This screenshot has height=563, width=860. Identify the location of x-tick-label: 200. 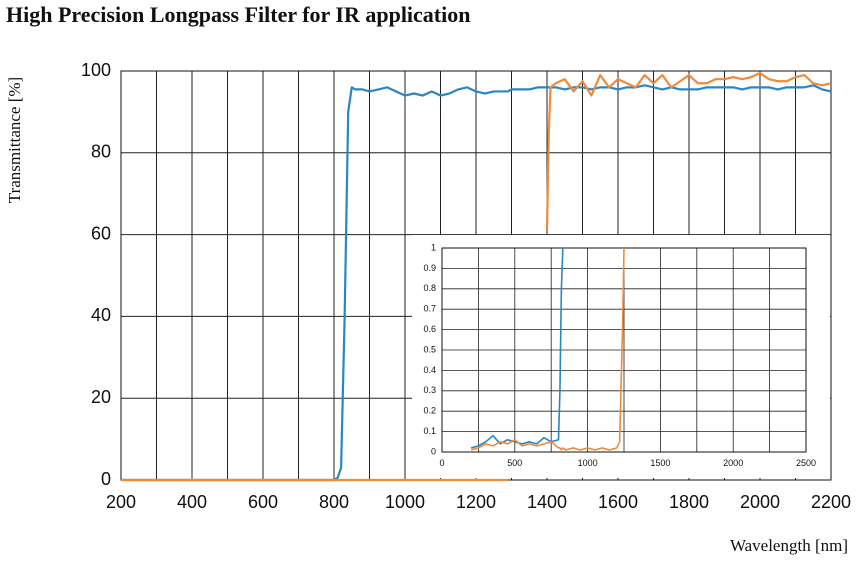
(121, 502).